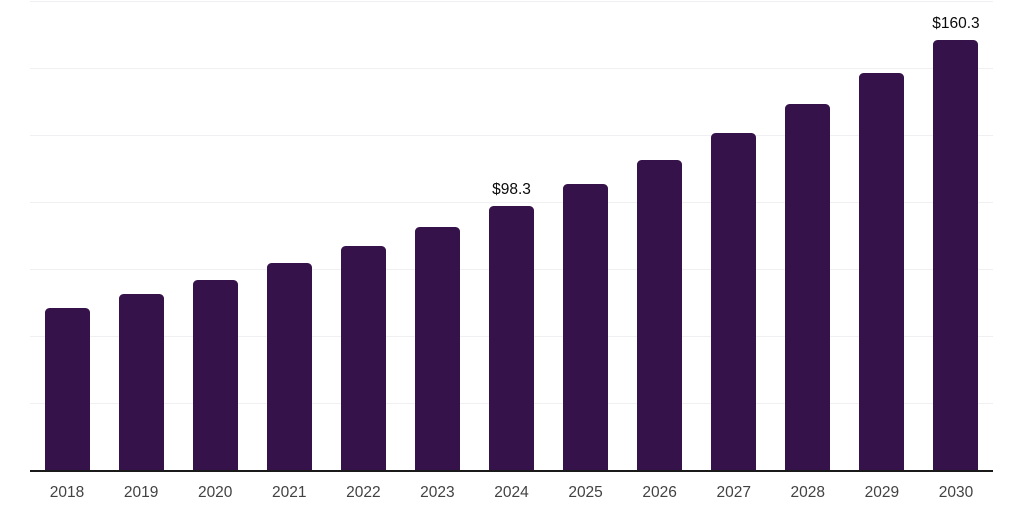  Describe the element at coordinates (289, 366) in the screenshot. I see `bar-2021` at that location.